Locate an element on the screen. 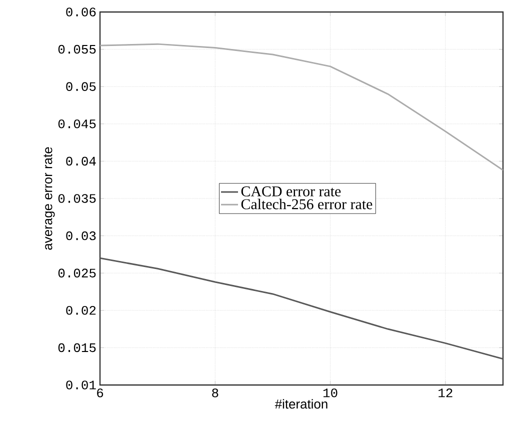 The width and height of the screenshot is (506, 434). x-tick-label: 10 is located at coordinates (330, 393).